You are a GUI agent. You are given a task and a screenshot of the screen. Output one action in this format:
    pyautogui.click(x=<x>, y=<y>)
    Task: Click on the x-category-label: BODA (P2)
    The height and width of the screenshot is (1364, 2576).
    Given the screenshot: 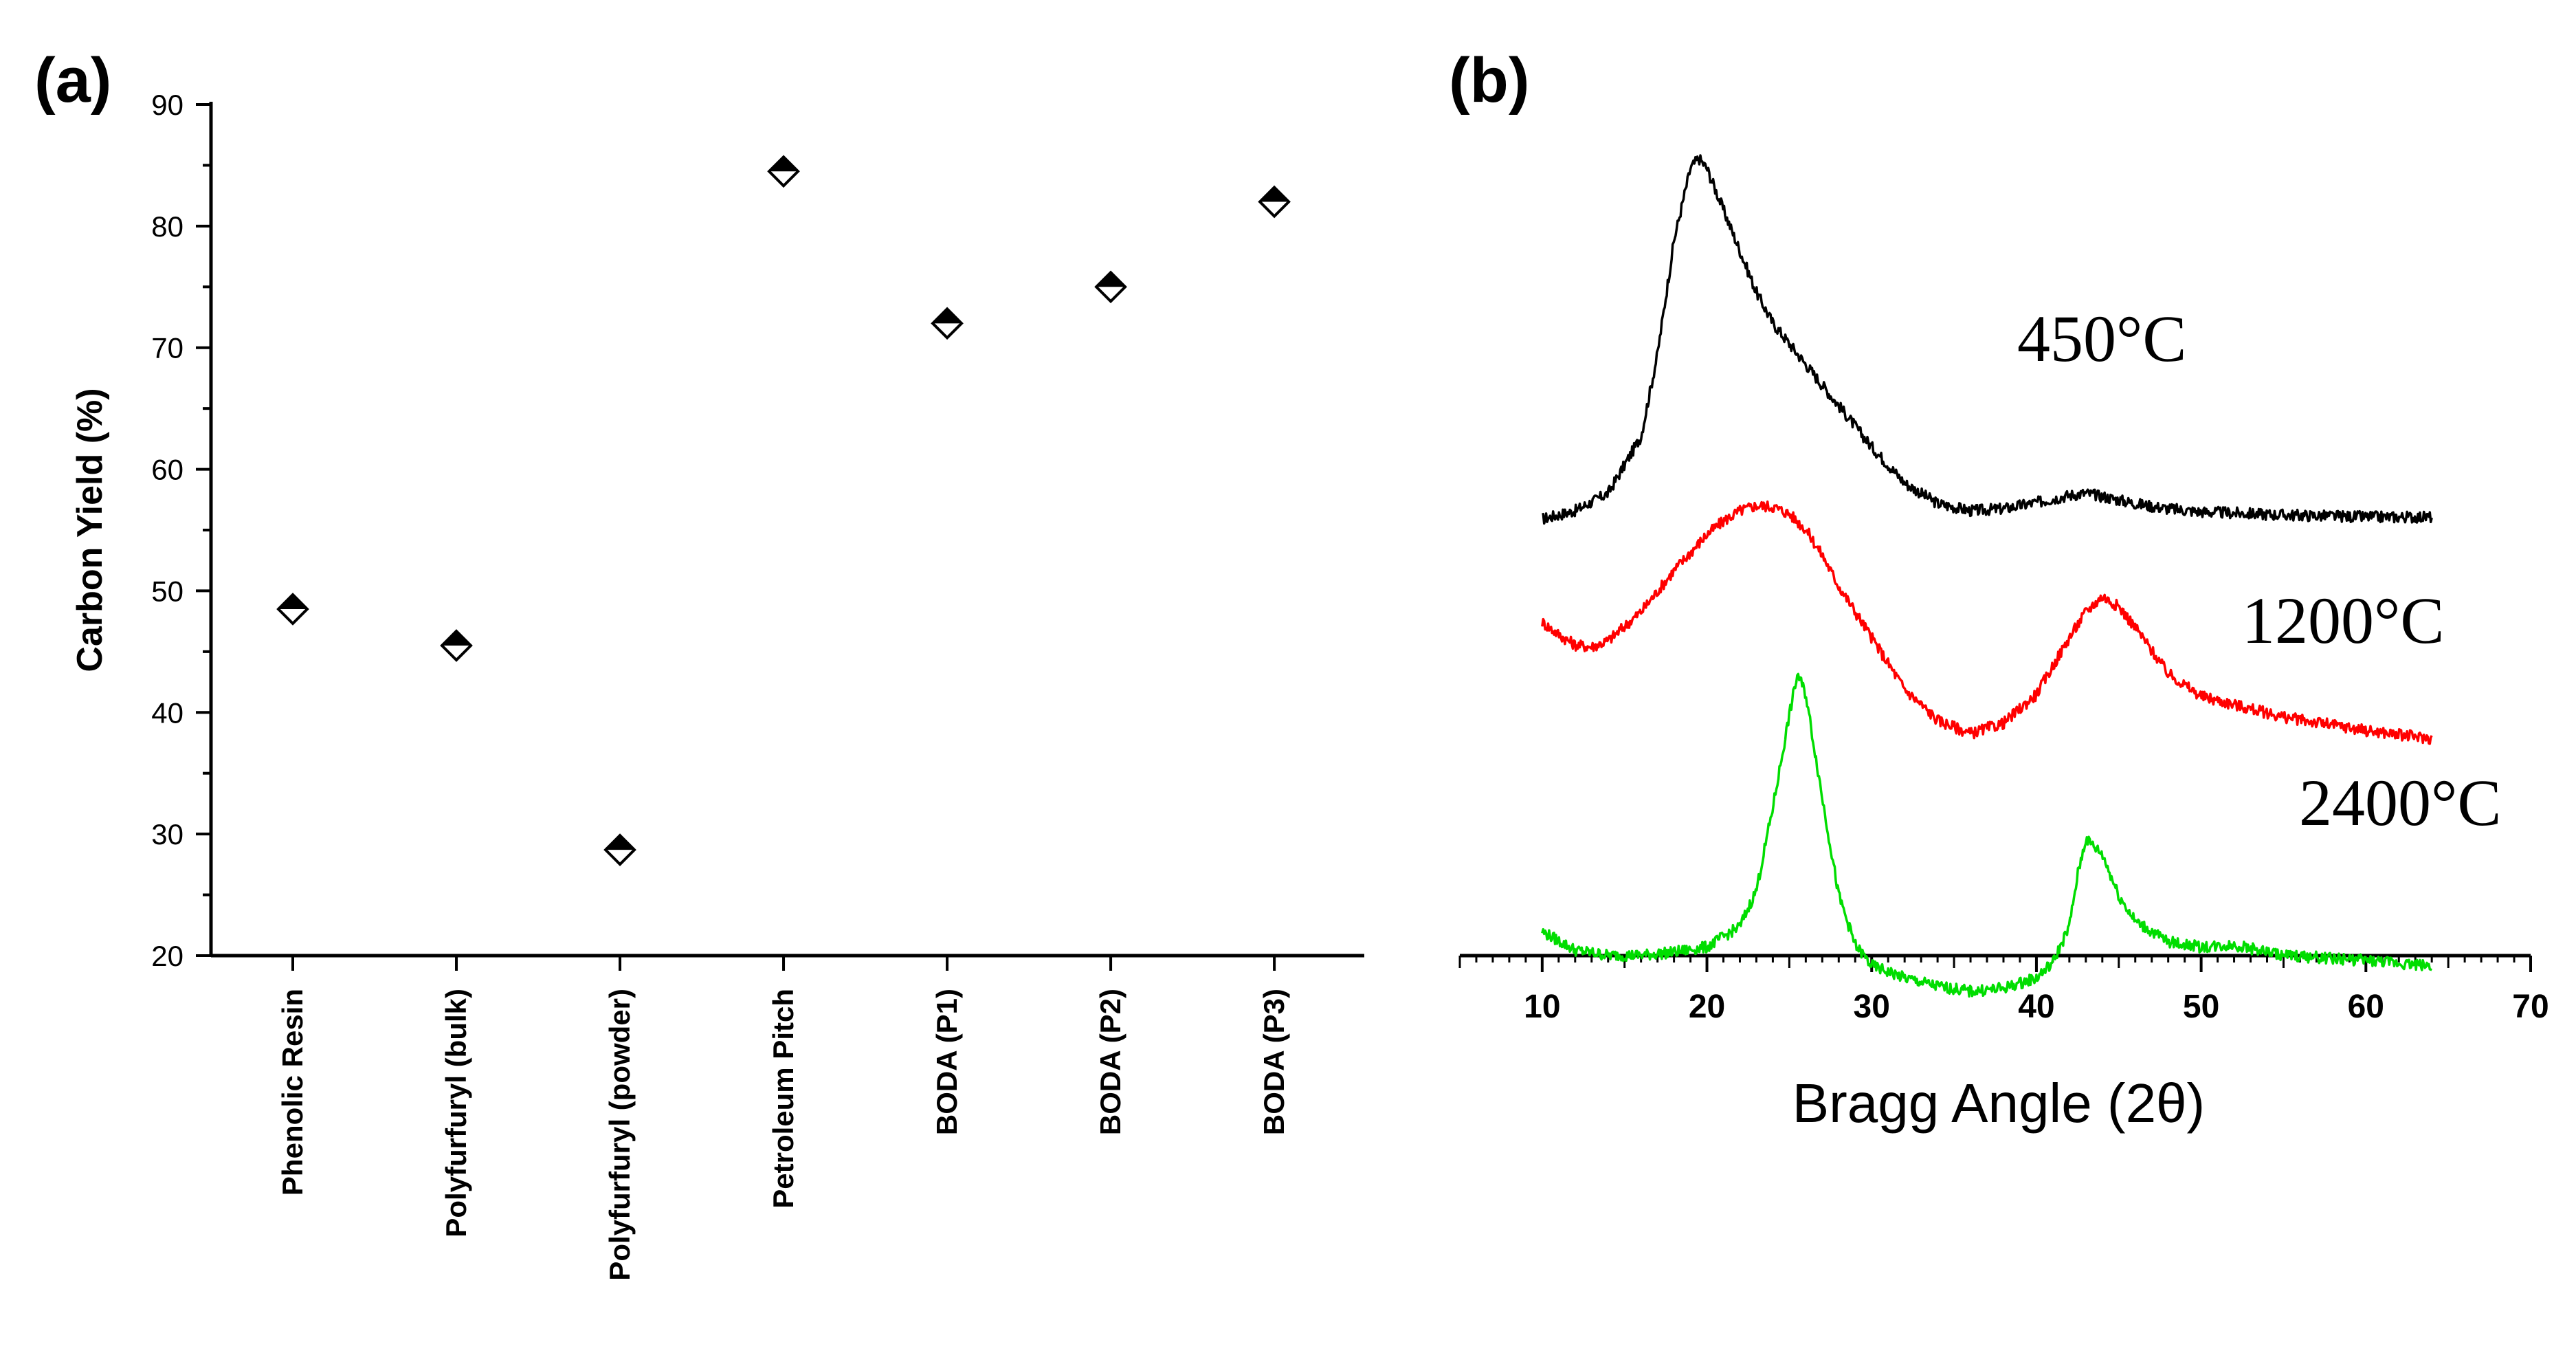 What is the action you would take?
    pyautogui.click(x=1110, y=1062)
    